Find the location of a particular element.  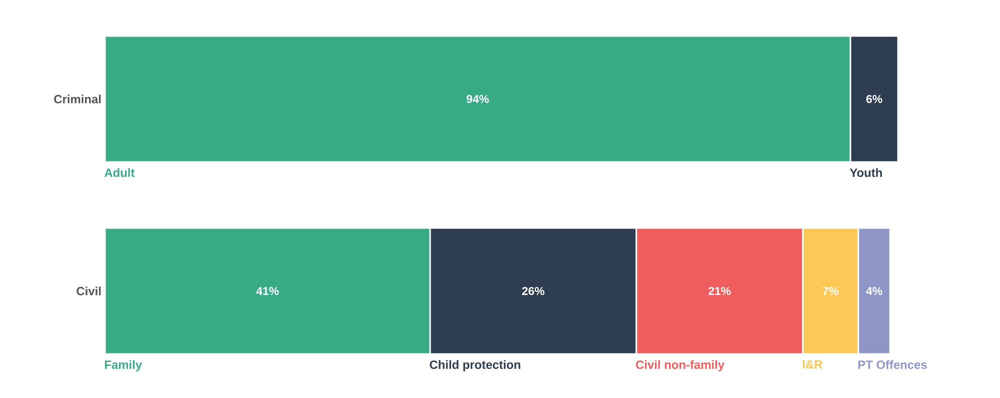

series-label: Civil non-family is located at coordinates (680, 366).